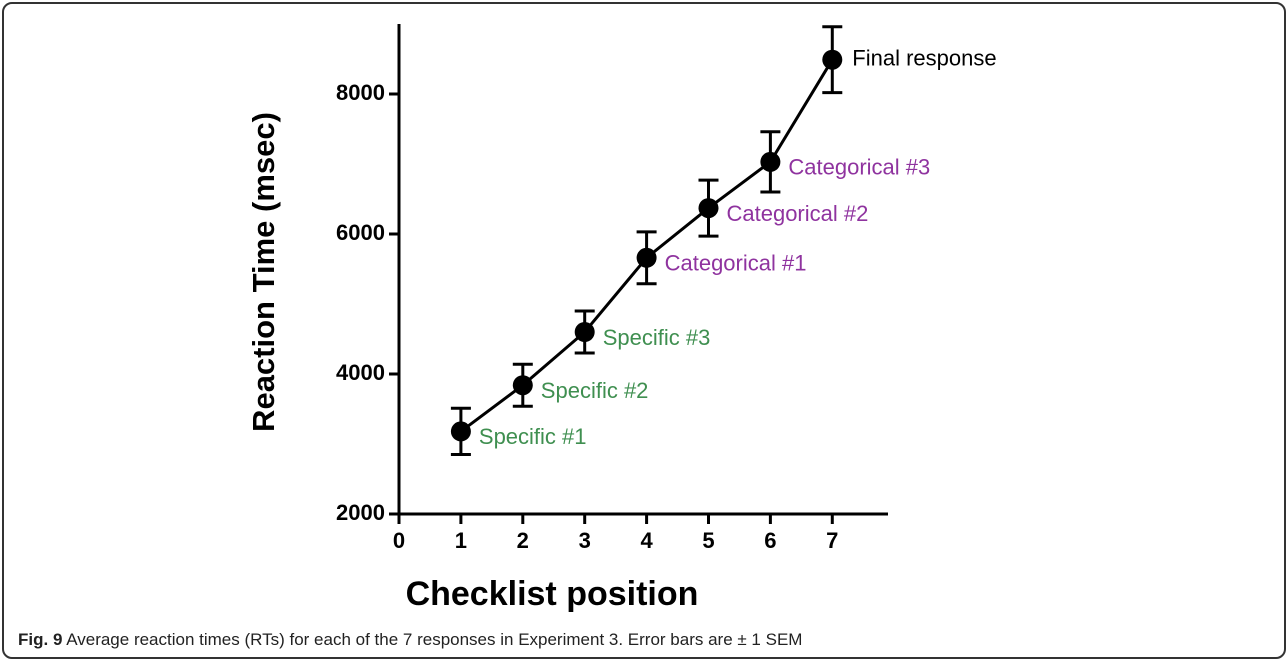 The width and height of the screenshot is (1288, 661). Describe the element at coordinates (859, 167) in the screenshot. I see `point-label: Categorical #3` at that location.